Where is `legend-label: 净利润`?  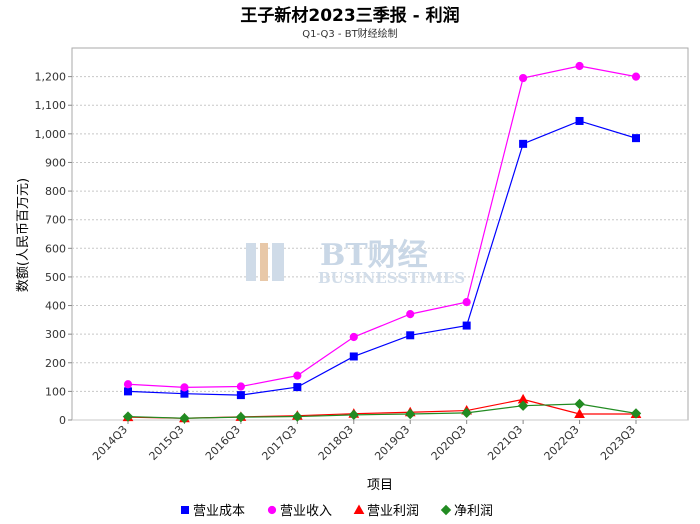 legend-label: 净利润 is located at coordinates (473, 511).